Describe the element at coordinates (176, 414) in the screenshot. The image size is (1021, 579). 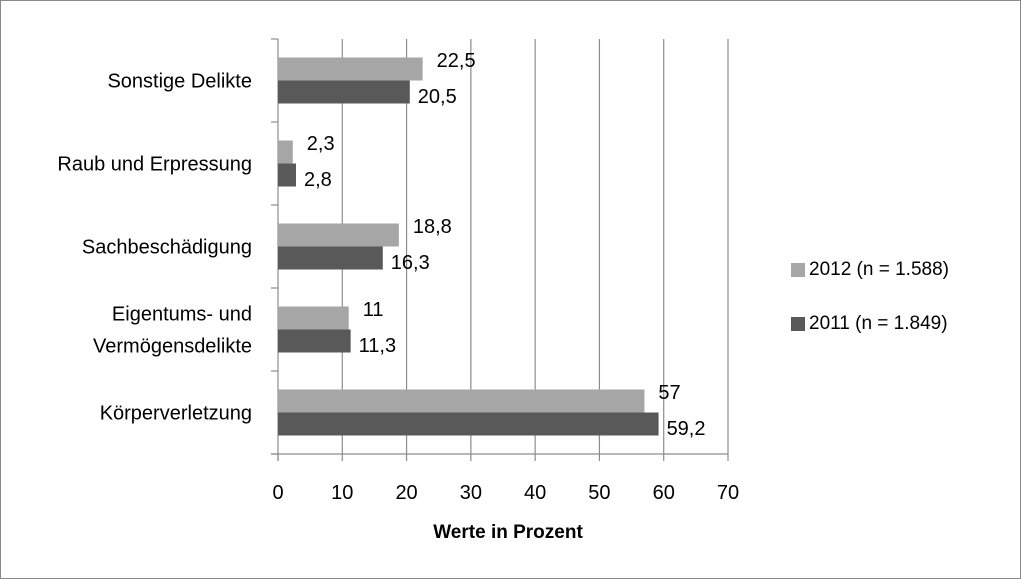
I see `category-label-0: Körperverletzung` at that location.